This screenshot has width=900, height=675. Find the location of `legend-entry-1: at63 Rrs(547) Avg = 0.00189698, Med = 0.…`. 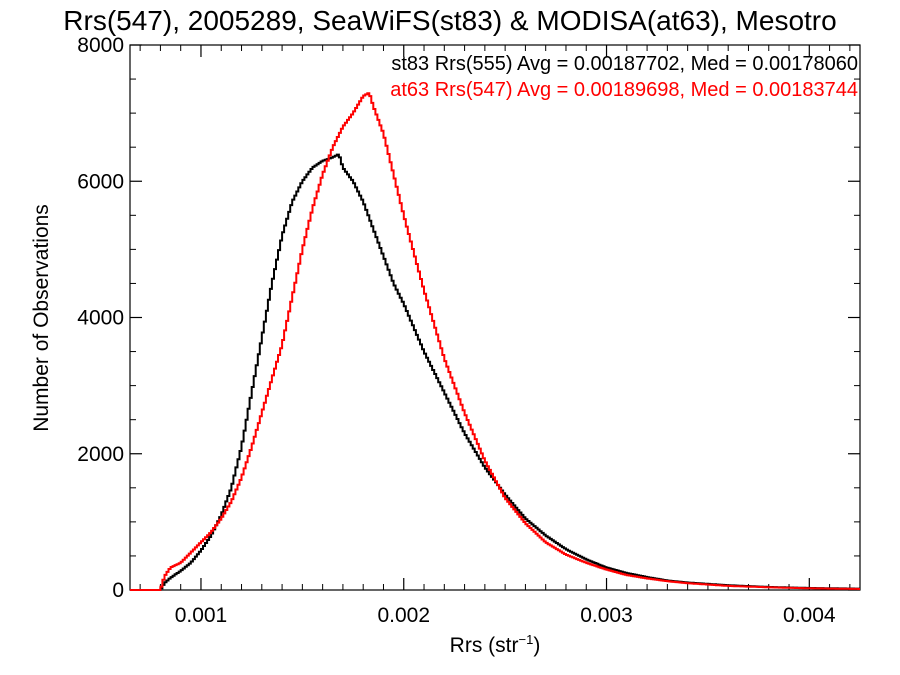

legend-entry-1: at63 Rrs(547) Avg = 0.00189698, Med = 0.… is located at coordinates (624, 90).